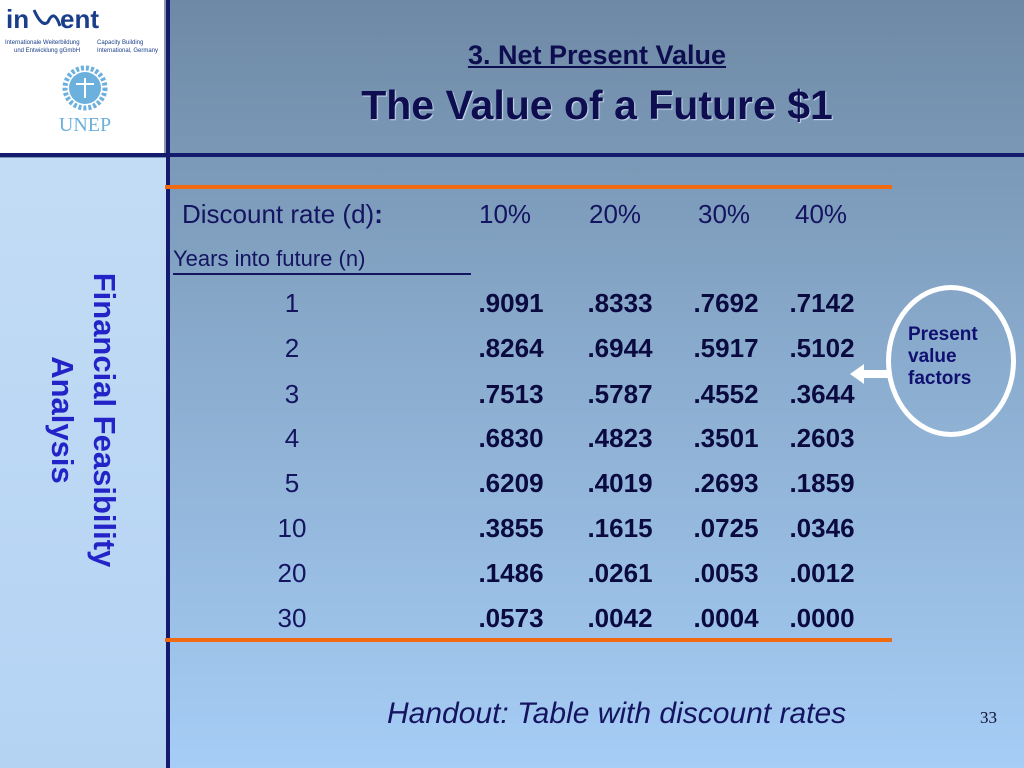  Describe the element at coordinates (988, 717) in the screenshot. I see `page-number: 33` at that location.